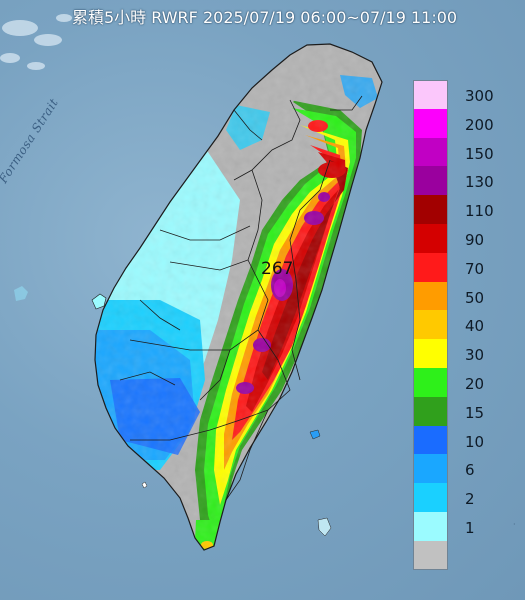  I want to click on legend-label: 6, so click(470, 470).